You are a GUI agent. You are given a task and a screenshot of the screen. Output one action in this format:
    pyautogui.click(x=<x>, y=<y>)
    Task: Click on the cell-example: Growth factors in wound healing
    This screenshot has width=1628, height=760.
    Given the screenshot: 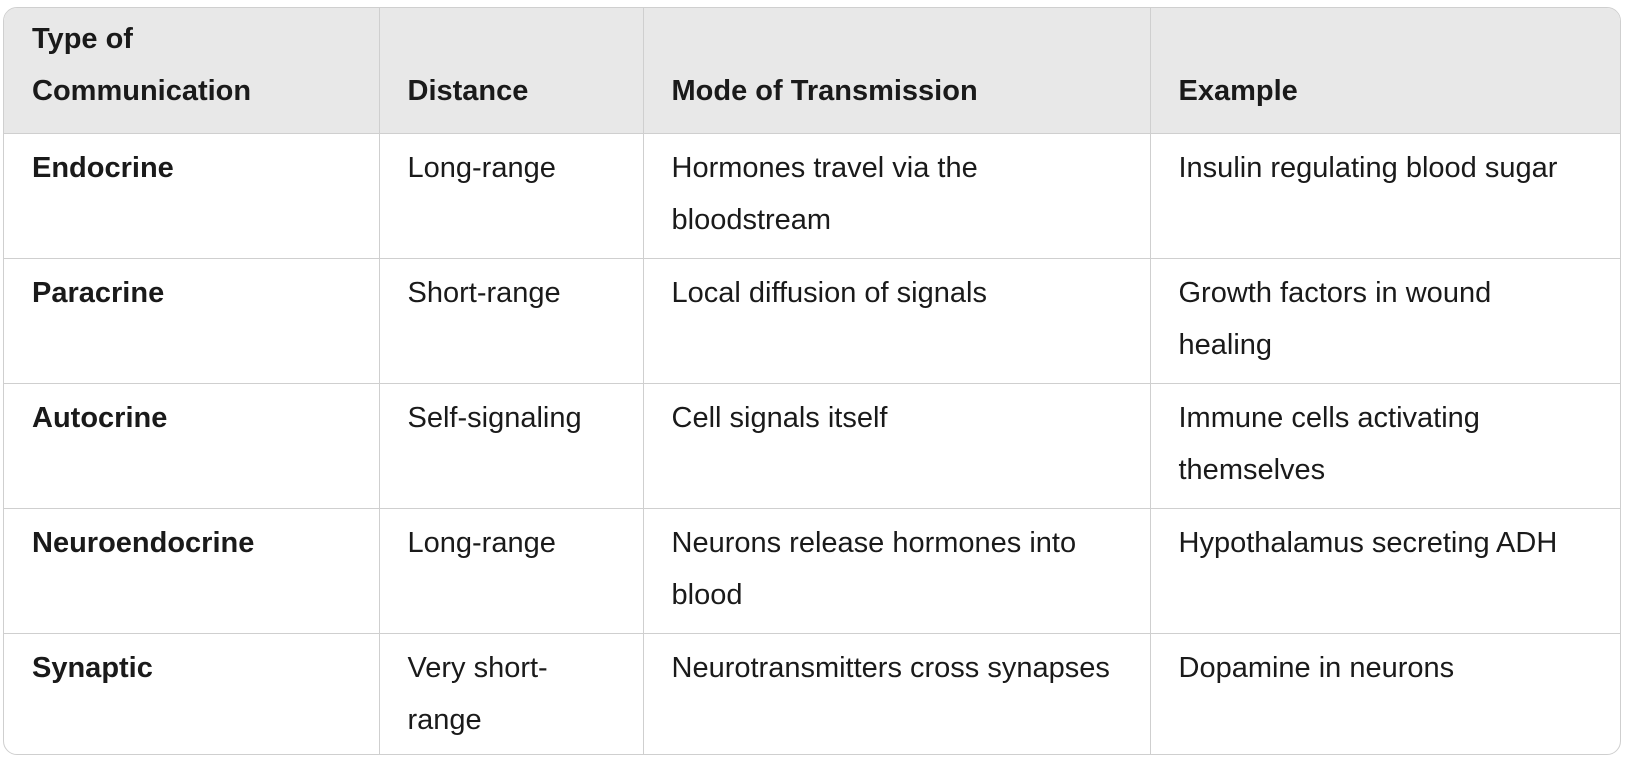 What is the action you would take?
    pyautogui.click(x=1385, y=321)
    